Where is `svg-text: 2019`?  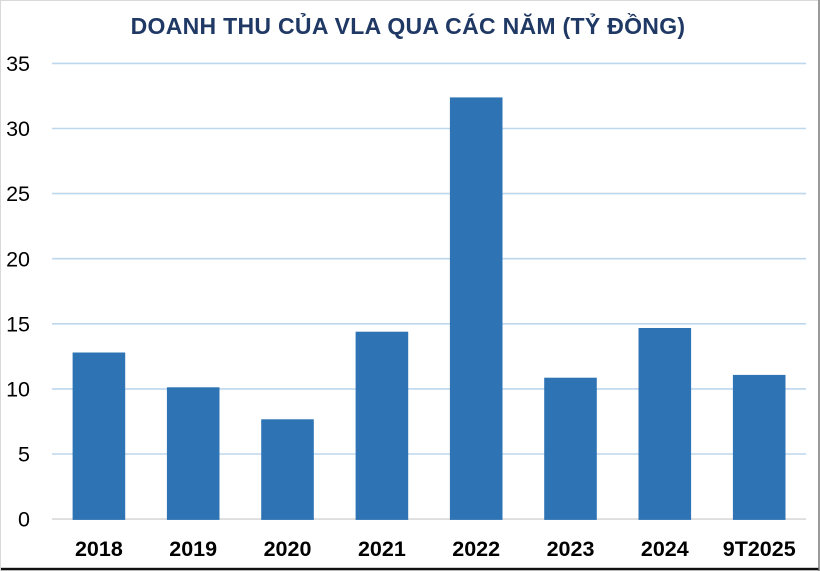 svg-text: 2019 is located at coordinates (193, 549).